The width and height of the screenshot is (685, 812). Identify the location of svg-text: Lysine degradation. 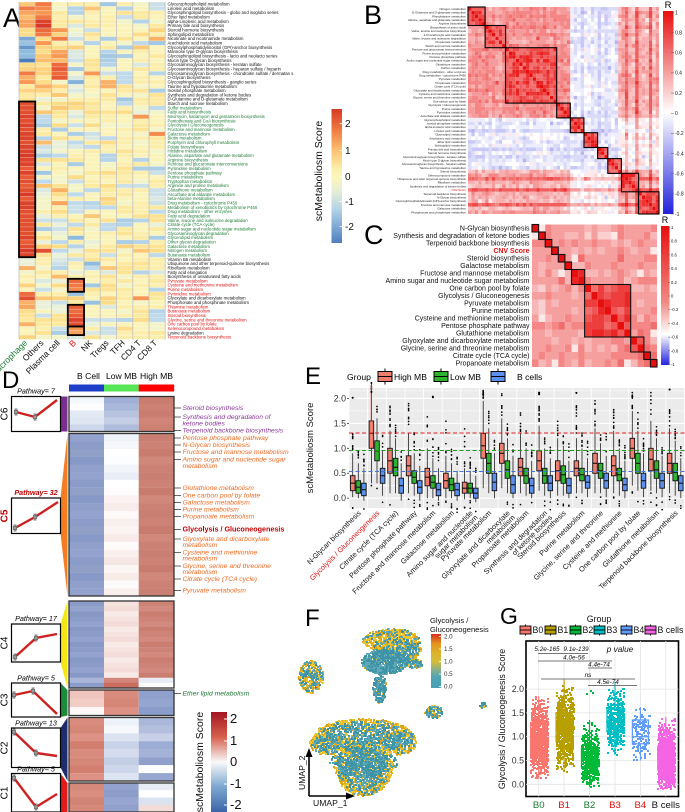
(186, 332).